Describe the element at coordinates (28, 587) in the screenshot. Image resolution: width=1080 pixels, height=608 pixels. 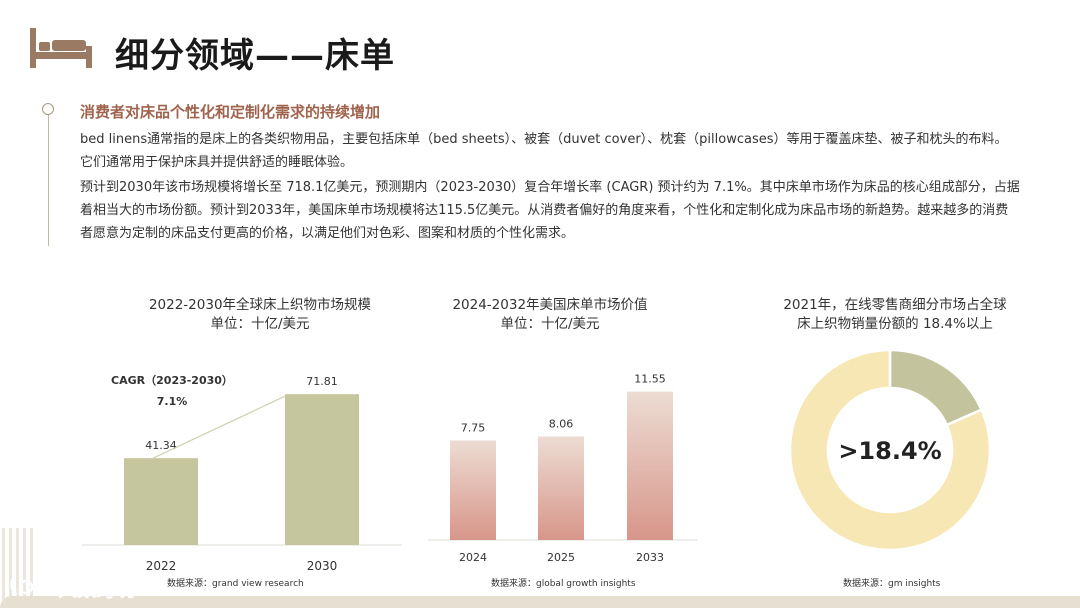
I see `brand-logo-icon` at that location.